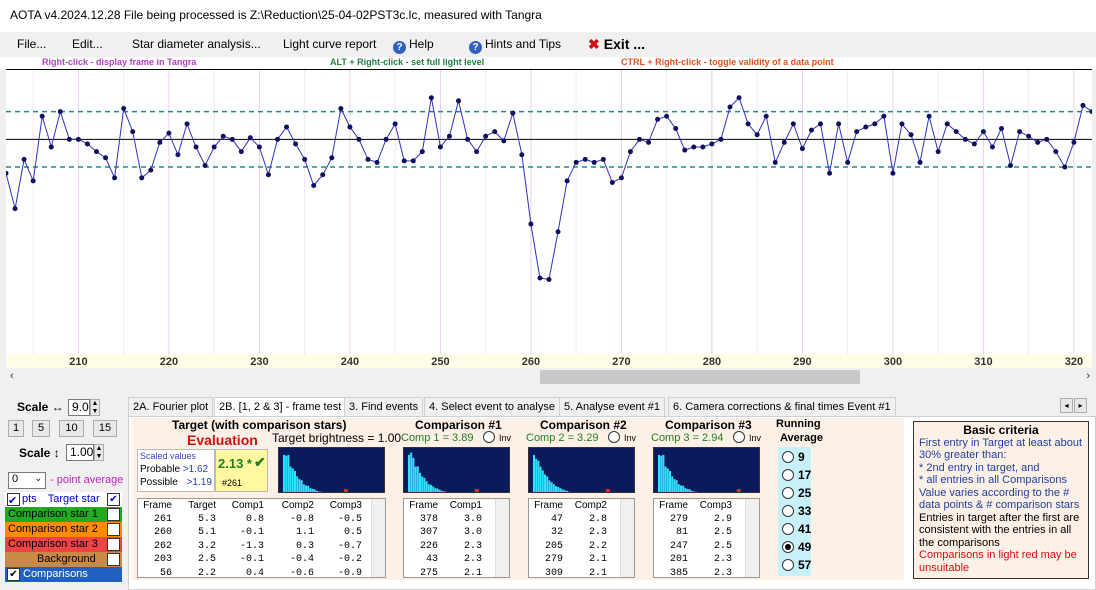 This screenshot has width=1096, height=590. Describe the element at coordinates (63, 529) in the screenshot. I see `legend-comp2-row: Comparison star 2` at that location.